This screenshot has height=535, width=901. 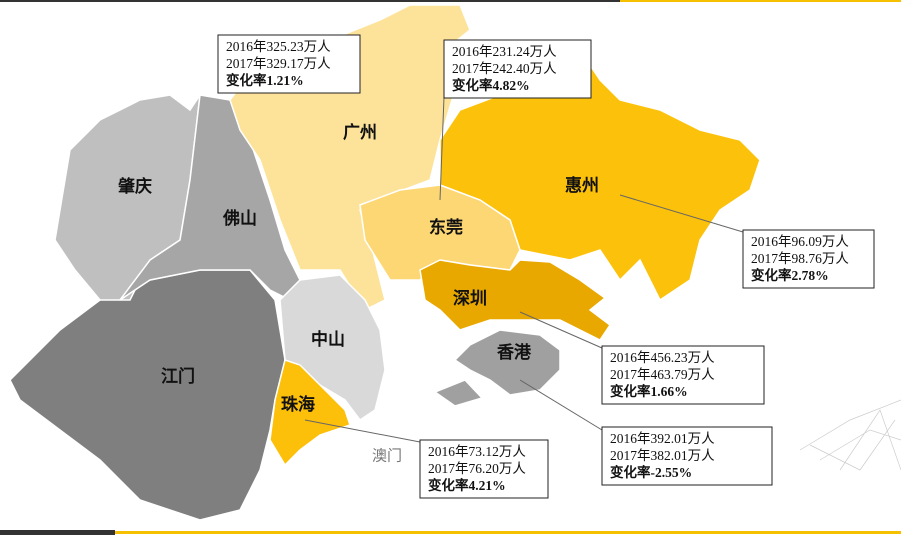 What do you see at coordinates (328, 339) in the screenshot?
I see `region-label: 中山` at bounding box center [328, 339].